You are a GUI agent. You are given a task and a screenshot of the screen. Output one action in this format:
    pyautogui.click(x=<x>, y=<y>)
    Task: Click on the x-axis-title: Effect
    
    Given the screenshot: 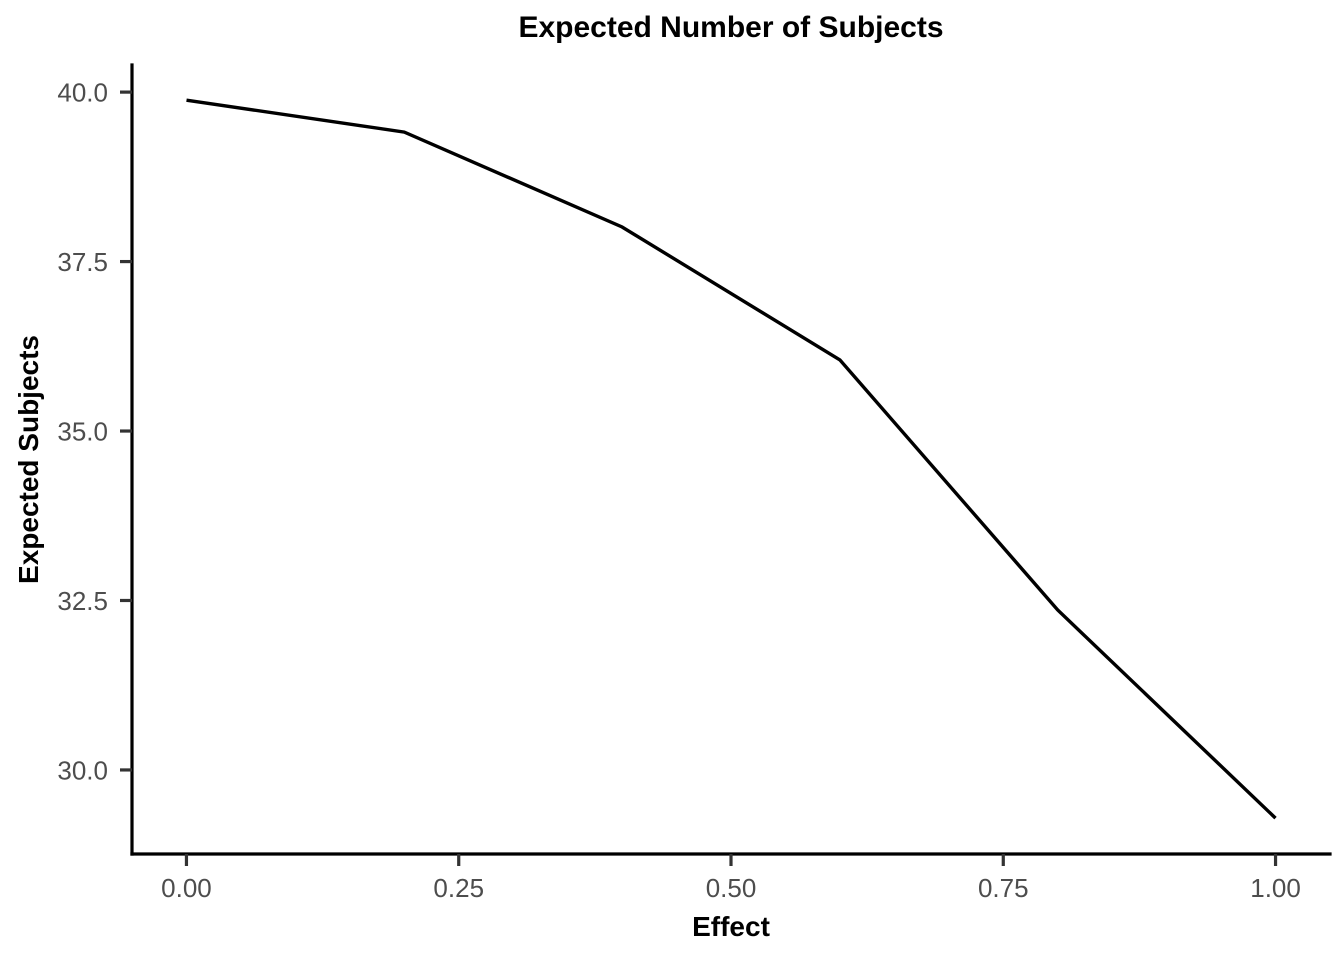 What is the action you would take?
    pyautogui.click(x=731, y=926)
    